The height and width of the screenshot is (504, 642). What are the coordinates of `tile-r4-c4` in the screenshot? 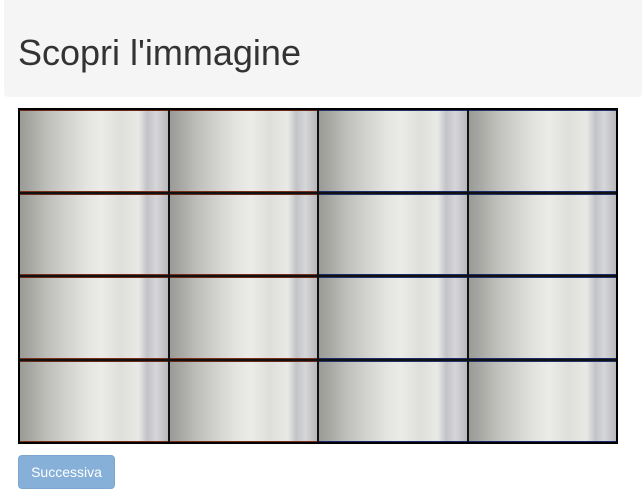 It's located at (542, 401).